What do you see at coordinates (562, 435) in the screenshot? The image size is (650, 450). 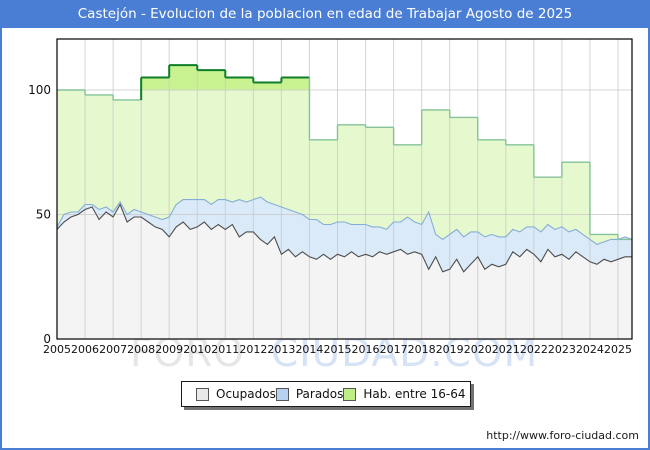 I see `footer-url-link: http://www.foro-ciudad.com` at bounding box center [562, 435].